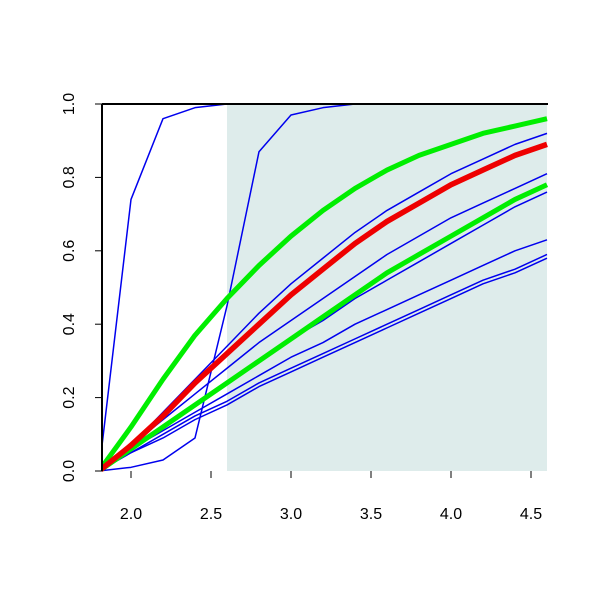  What do you see at coordinates (211, 514) in the screenshot?
I see `x-tick-label: 2.5` at bounding box center [211, 514].